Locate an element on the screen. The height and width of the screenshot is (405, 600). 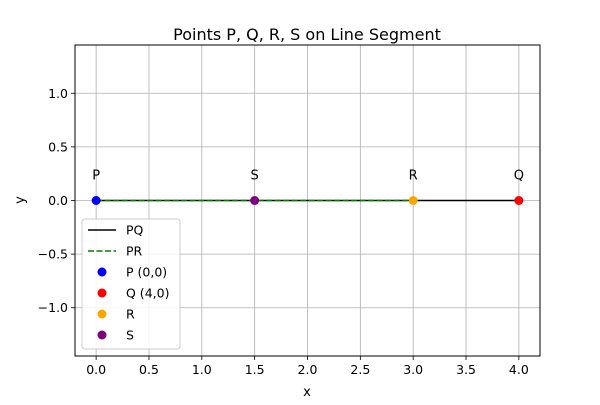
legend: PQ PR P (0,0) Q (4,0) RS is located at coordinates (131, 284).